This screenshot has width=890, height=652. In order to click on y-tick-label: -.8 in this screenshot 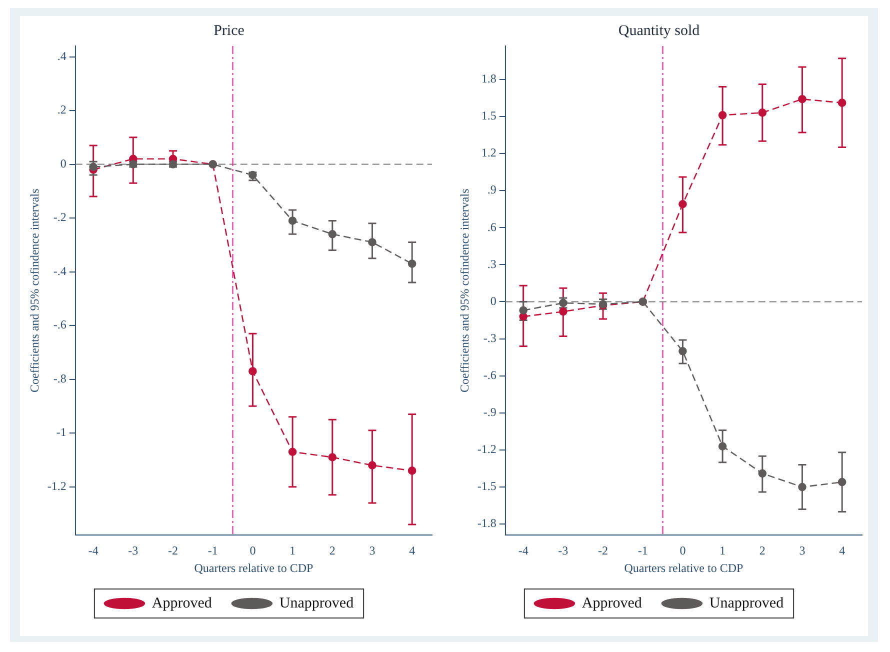, I will do `click(59, 378)`.